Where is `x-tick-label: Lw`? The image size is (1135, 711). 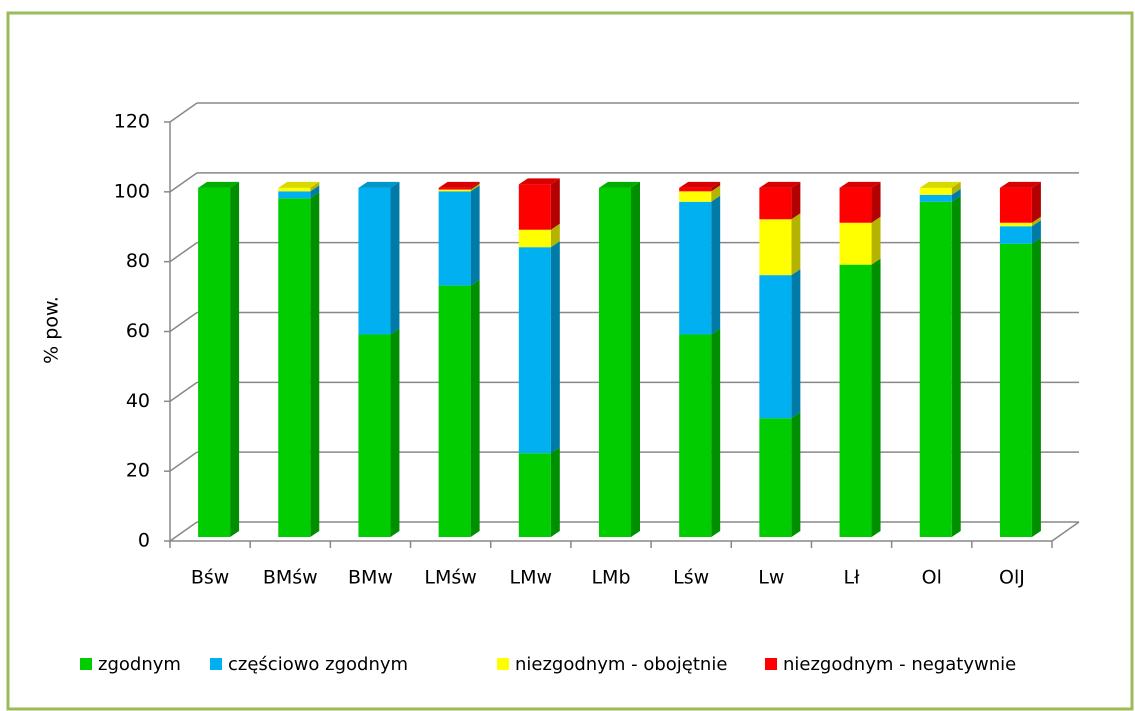 x-tick-label: Lw is located at coordinates (771, 578).